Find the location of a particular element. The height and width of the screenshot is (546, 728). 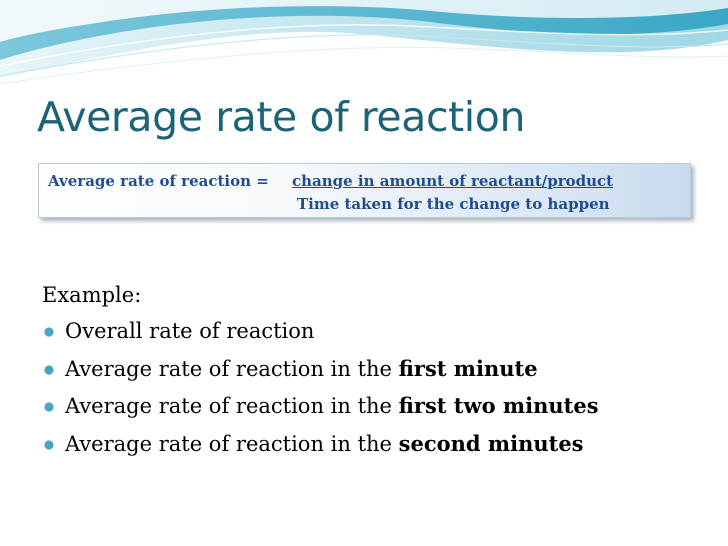

bullet-text: Overall rate of reaction is located at coordinates (189, 331).